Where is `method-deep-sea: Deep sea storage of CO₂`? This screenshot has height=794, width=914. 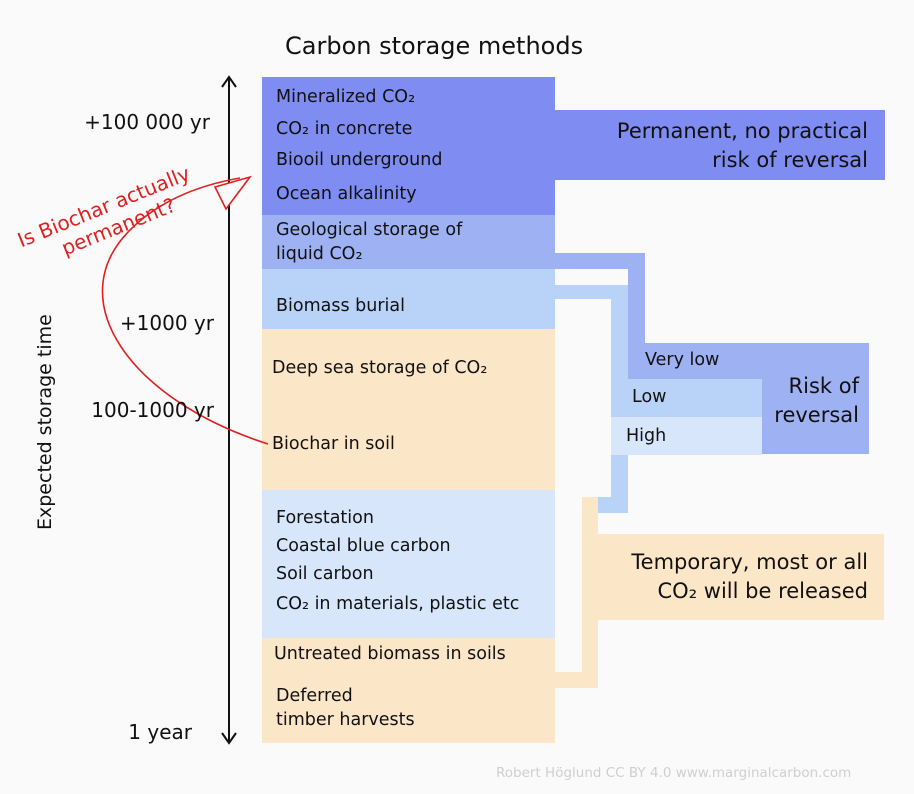
method-deep-sea: Deep sea storage of CO₂ is located at coordinates (380, 368).